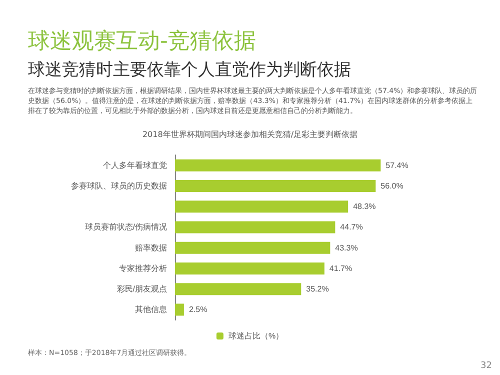 This screenshot has width=500, height=375. I want to click on y-tick-label: 参赛球队、球员的历史数据, so click(119, 185).